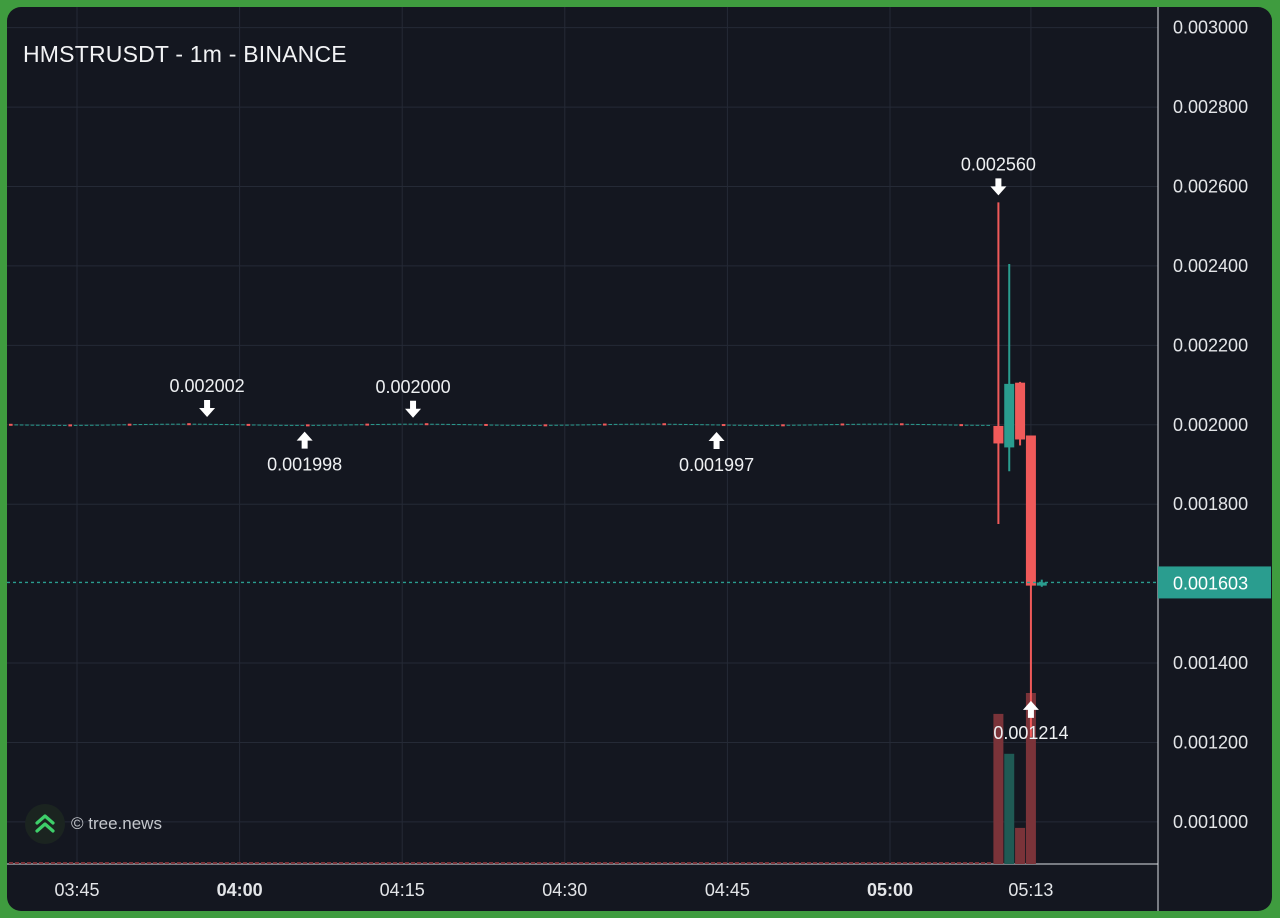  I want to click on x-tick-label: 05:13, so click(1030, 890).